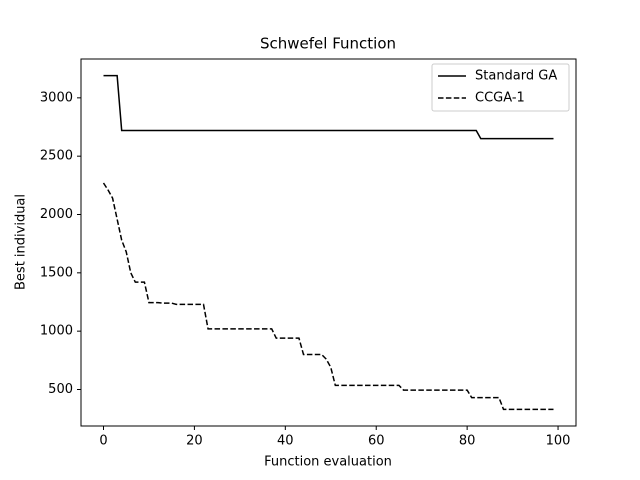 Image resolution: width=640 pixels, height=480 pixels. I want to click on x-tick-label: 40, so click(285, 441).